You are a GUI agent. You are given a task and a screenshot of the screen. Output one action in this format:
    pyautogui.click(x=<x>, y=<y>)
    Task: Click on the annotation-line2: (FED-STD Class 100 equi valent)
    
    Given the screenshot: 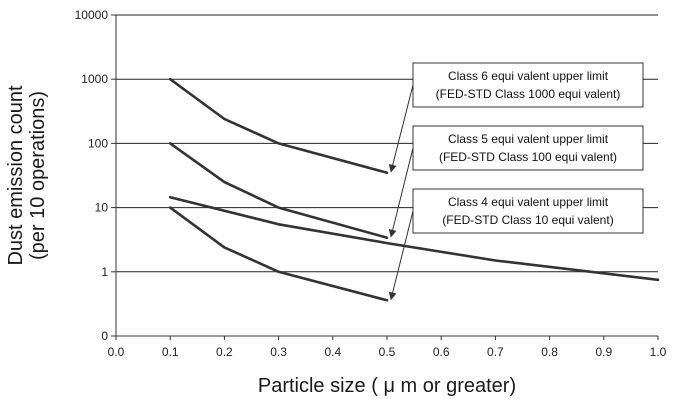 What is the action you would take?
    pyautogui.click(x=528, y=157)
    